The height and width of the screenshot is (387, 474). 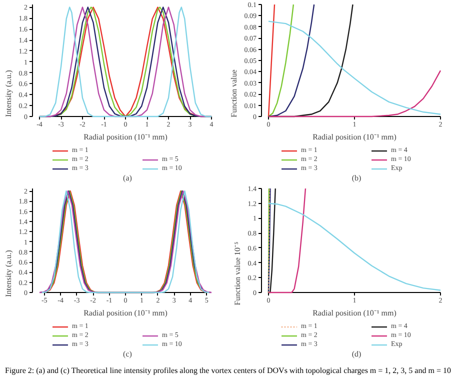 I want to click on y-axis-title: Function value, so click(x=233, y=93).